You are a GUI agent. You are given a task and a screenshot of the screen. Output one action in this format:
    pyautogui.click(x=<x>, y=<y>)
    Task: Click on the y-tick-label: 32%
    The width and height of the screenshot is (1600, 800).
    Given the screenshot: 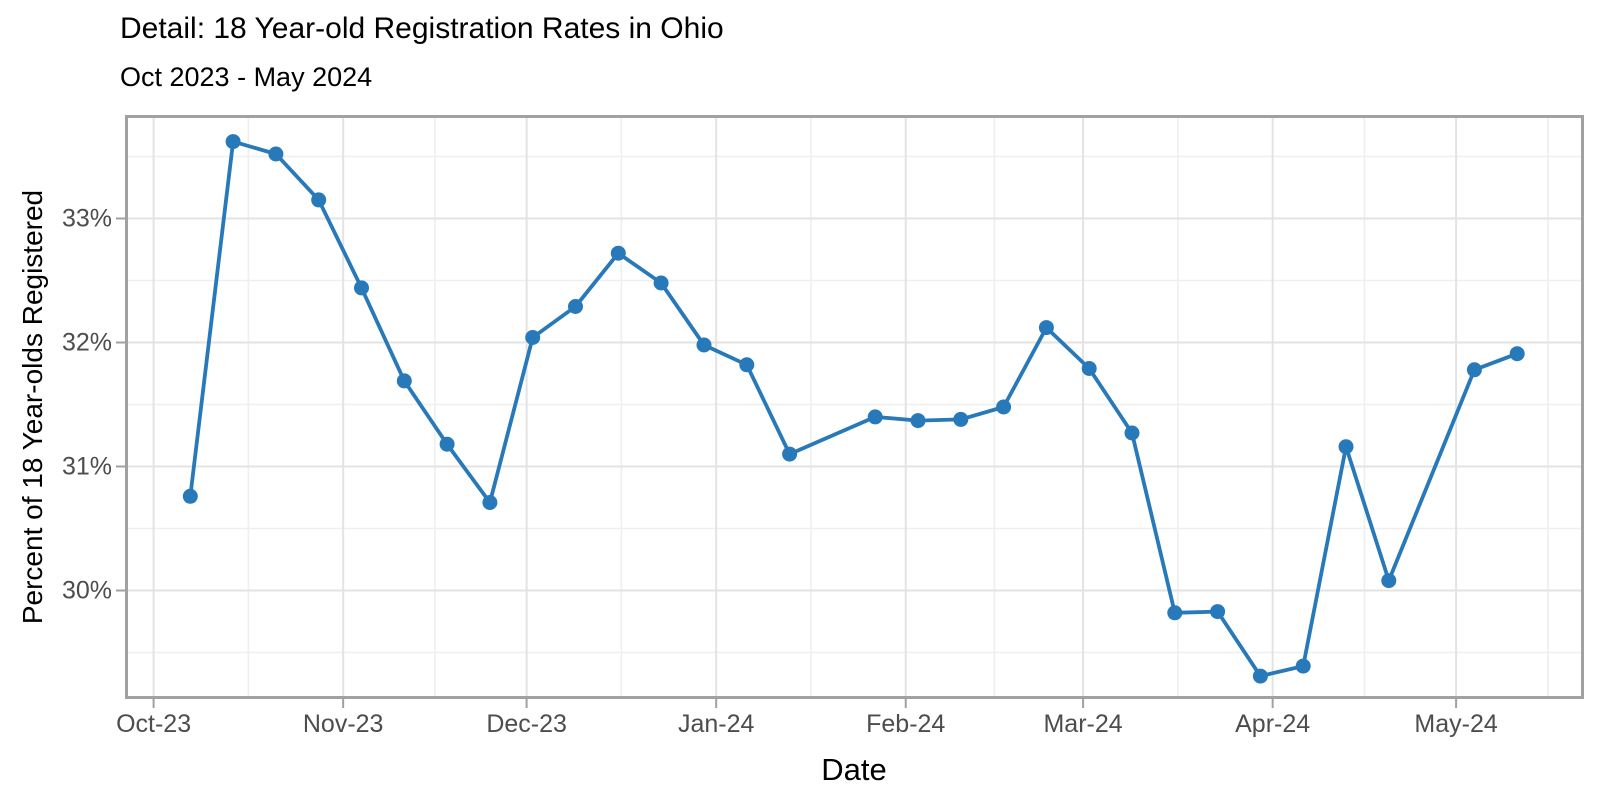 What is the action you would take?
    pyautogui.click(x=86, y=342)
    